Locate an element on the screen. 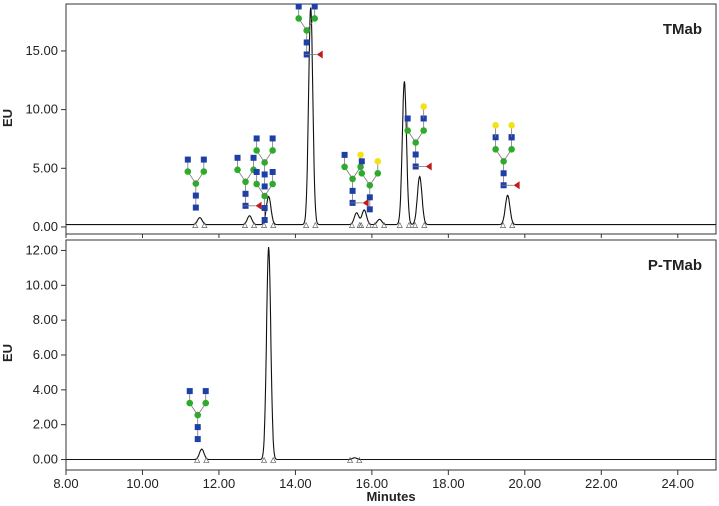 The height and width of the screenshot is (506, 719). top-y-axis-title: EU is located at coordinates (7, 118).